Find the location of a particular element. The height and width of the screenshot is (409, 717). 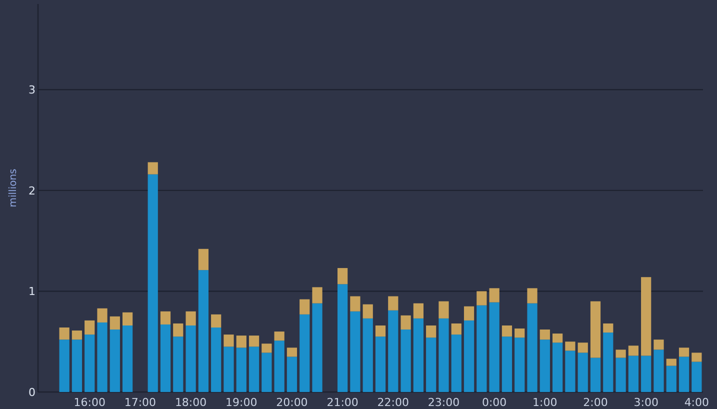

x-tick-label: 18:00 is located at coordinates (190, 402).